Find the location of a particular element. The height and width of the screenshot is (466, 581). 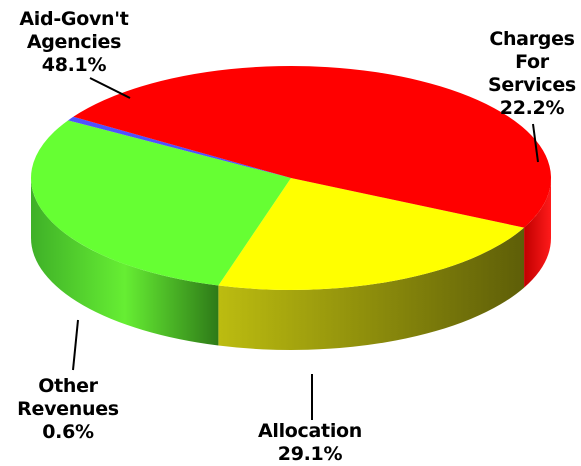

label-charges-for-services: Charges For Services 22.2% is located at coordinates (532, 73).